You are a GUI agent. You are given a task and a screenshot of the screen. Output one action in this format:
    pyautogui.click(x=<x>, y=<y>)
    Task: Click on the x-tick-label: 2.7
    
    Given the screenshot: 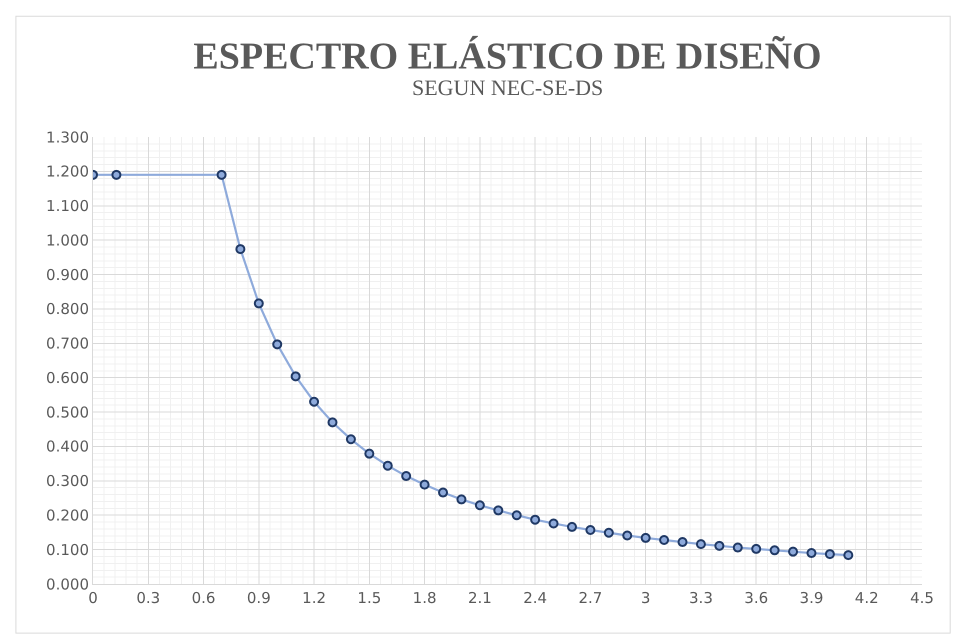 What is the action you would take?
    pyautogui.click(x=590, y=598)
    